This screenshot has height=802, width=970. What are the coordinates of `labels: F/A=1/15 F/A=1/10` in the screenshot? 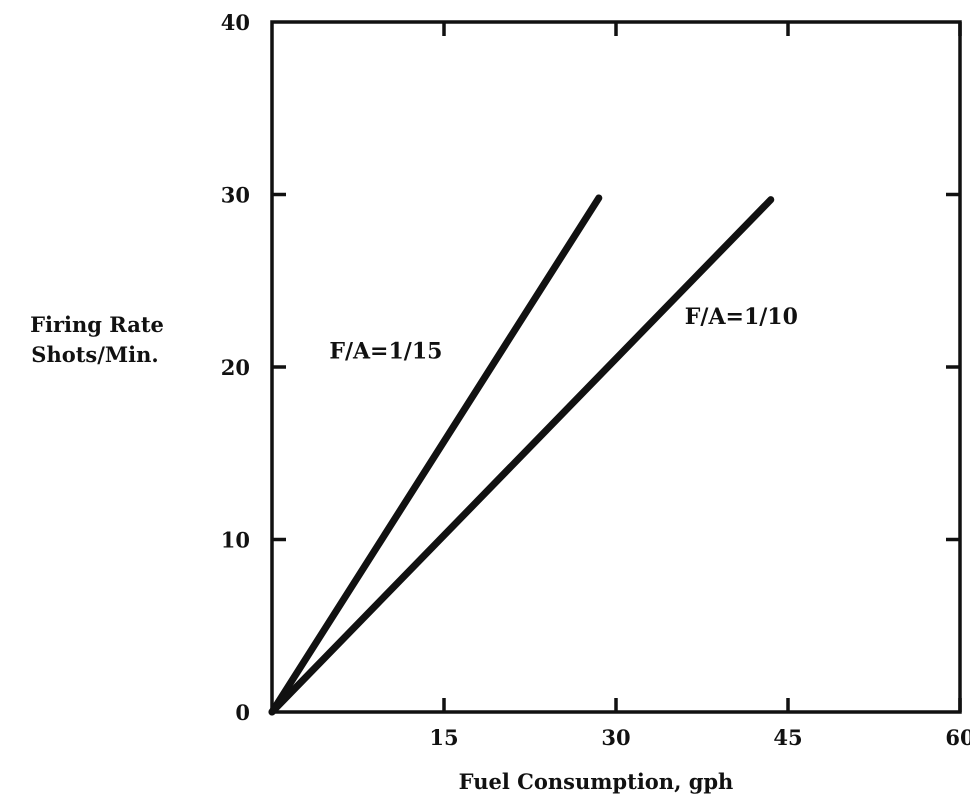 It's located at (563, 334).